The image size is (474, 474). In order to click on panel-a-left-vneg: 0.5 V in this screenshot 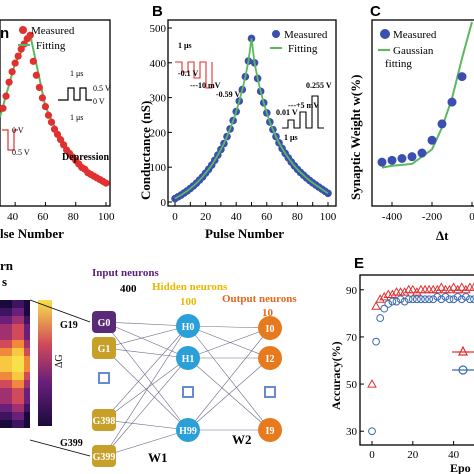, I will do `click(21, 152)`.